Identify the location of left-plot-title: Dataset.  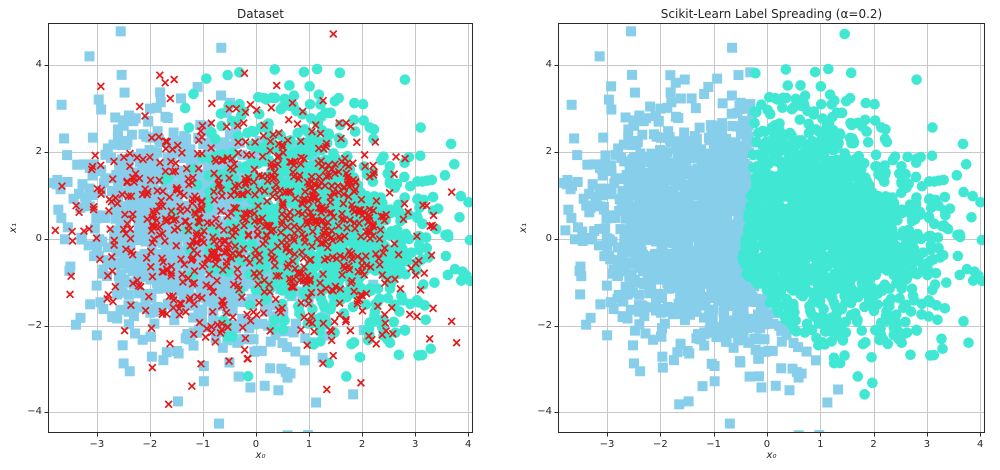
(260, 14).